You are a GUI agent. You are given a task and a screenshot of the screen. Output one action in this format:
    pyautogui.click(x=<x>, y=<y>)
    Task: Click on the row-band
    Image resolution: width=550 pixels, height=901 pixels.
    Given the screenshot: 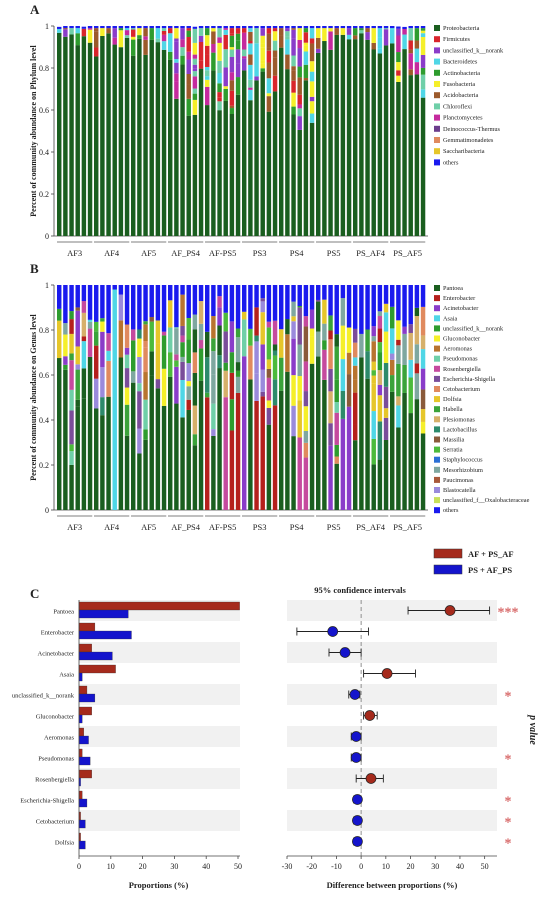 What is the action you would take?
    pyautogui.click(x=392, y=736)
    